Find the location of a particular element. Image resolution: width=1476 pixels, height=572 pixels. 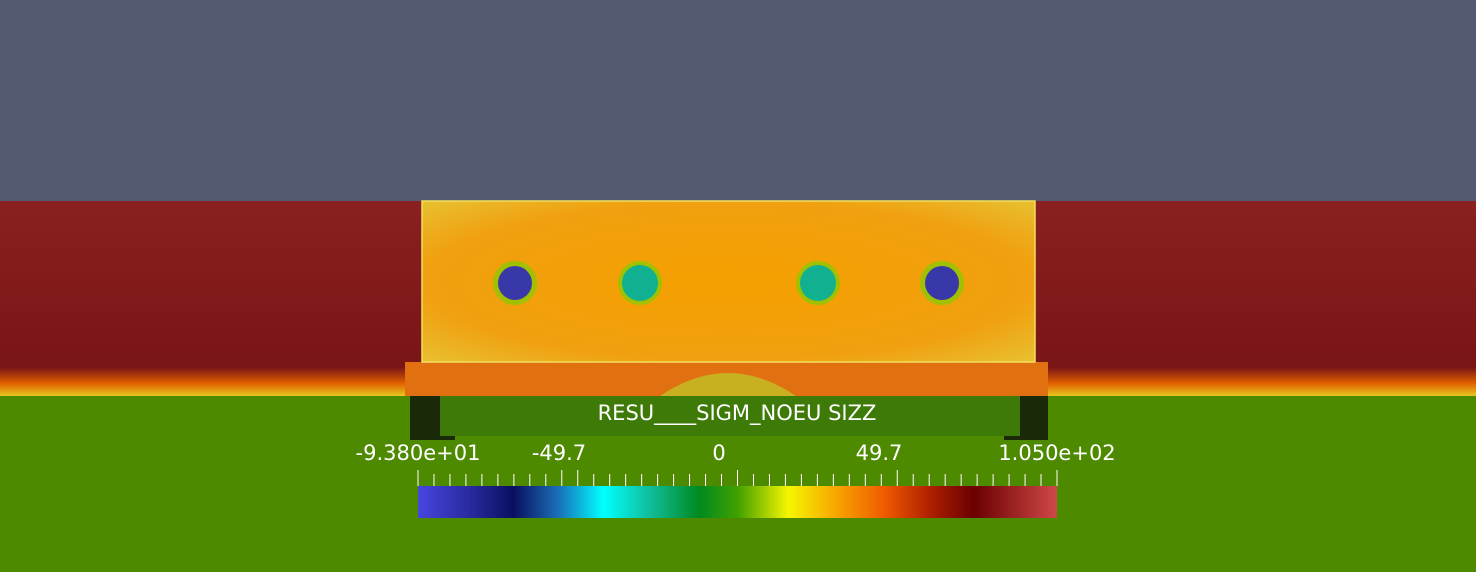

legend-label: -49.7 is located at coordinates (559, 453).